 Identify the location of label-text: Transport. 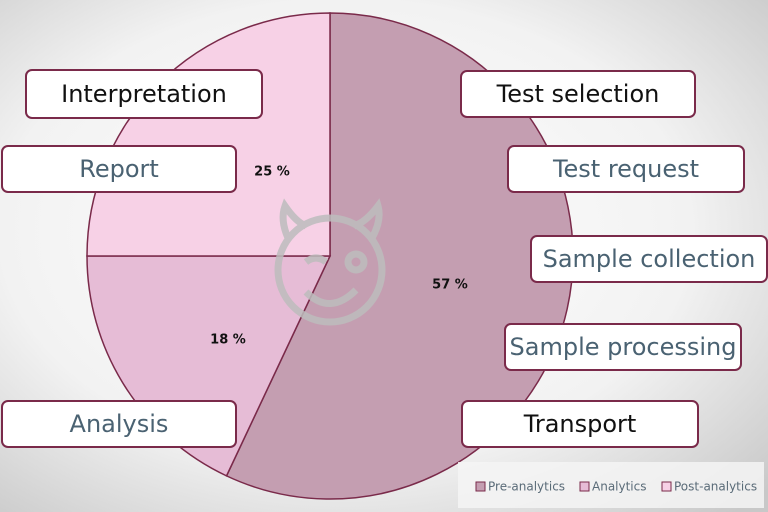
(580, 424).